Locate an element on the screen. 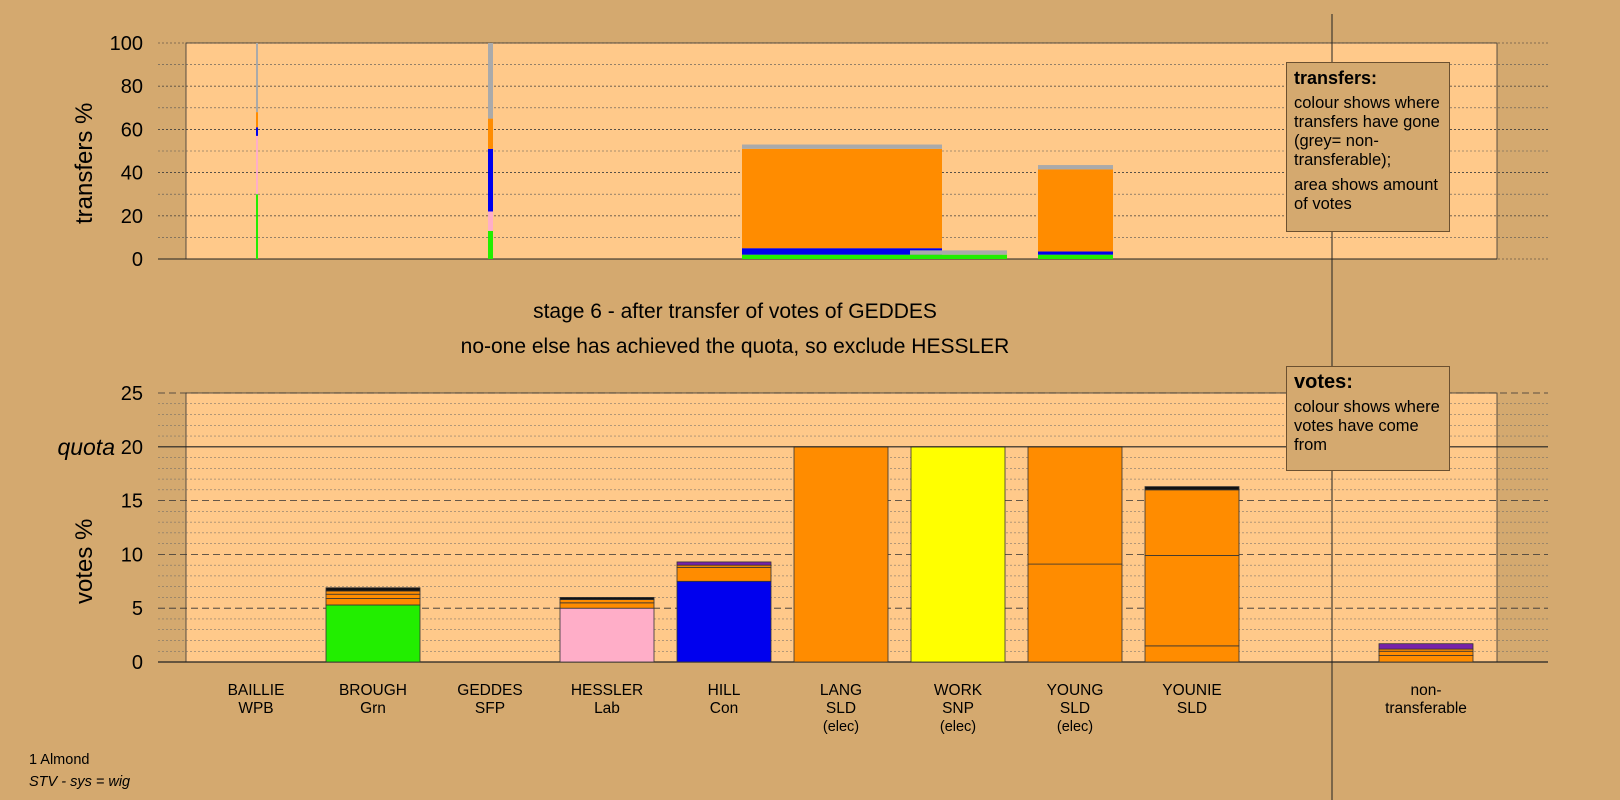 The image size is (1620, 800). footer-system: STV - sys = wig is located at coordinates (80, 782).